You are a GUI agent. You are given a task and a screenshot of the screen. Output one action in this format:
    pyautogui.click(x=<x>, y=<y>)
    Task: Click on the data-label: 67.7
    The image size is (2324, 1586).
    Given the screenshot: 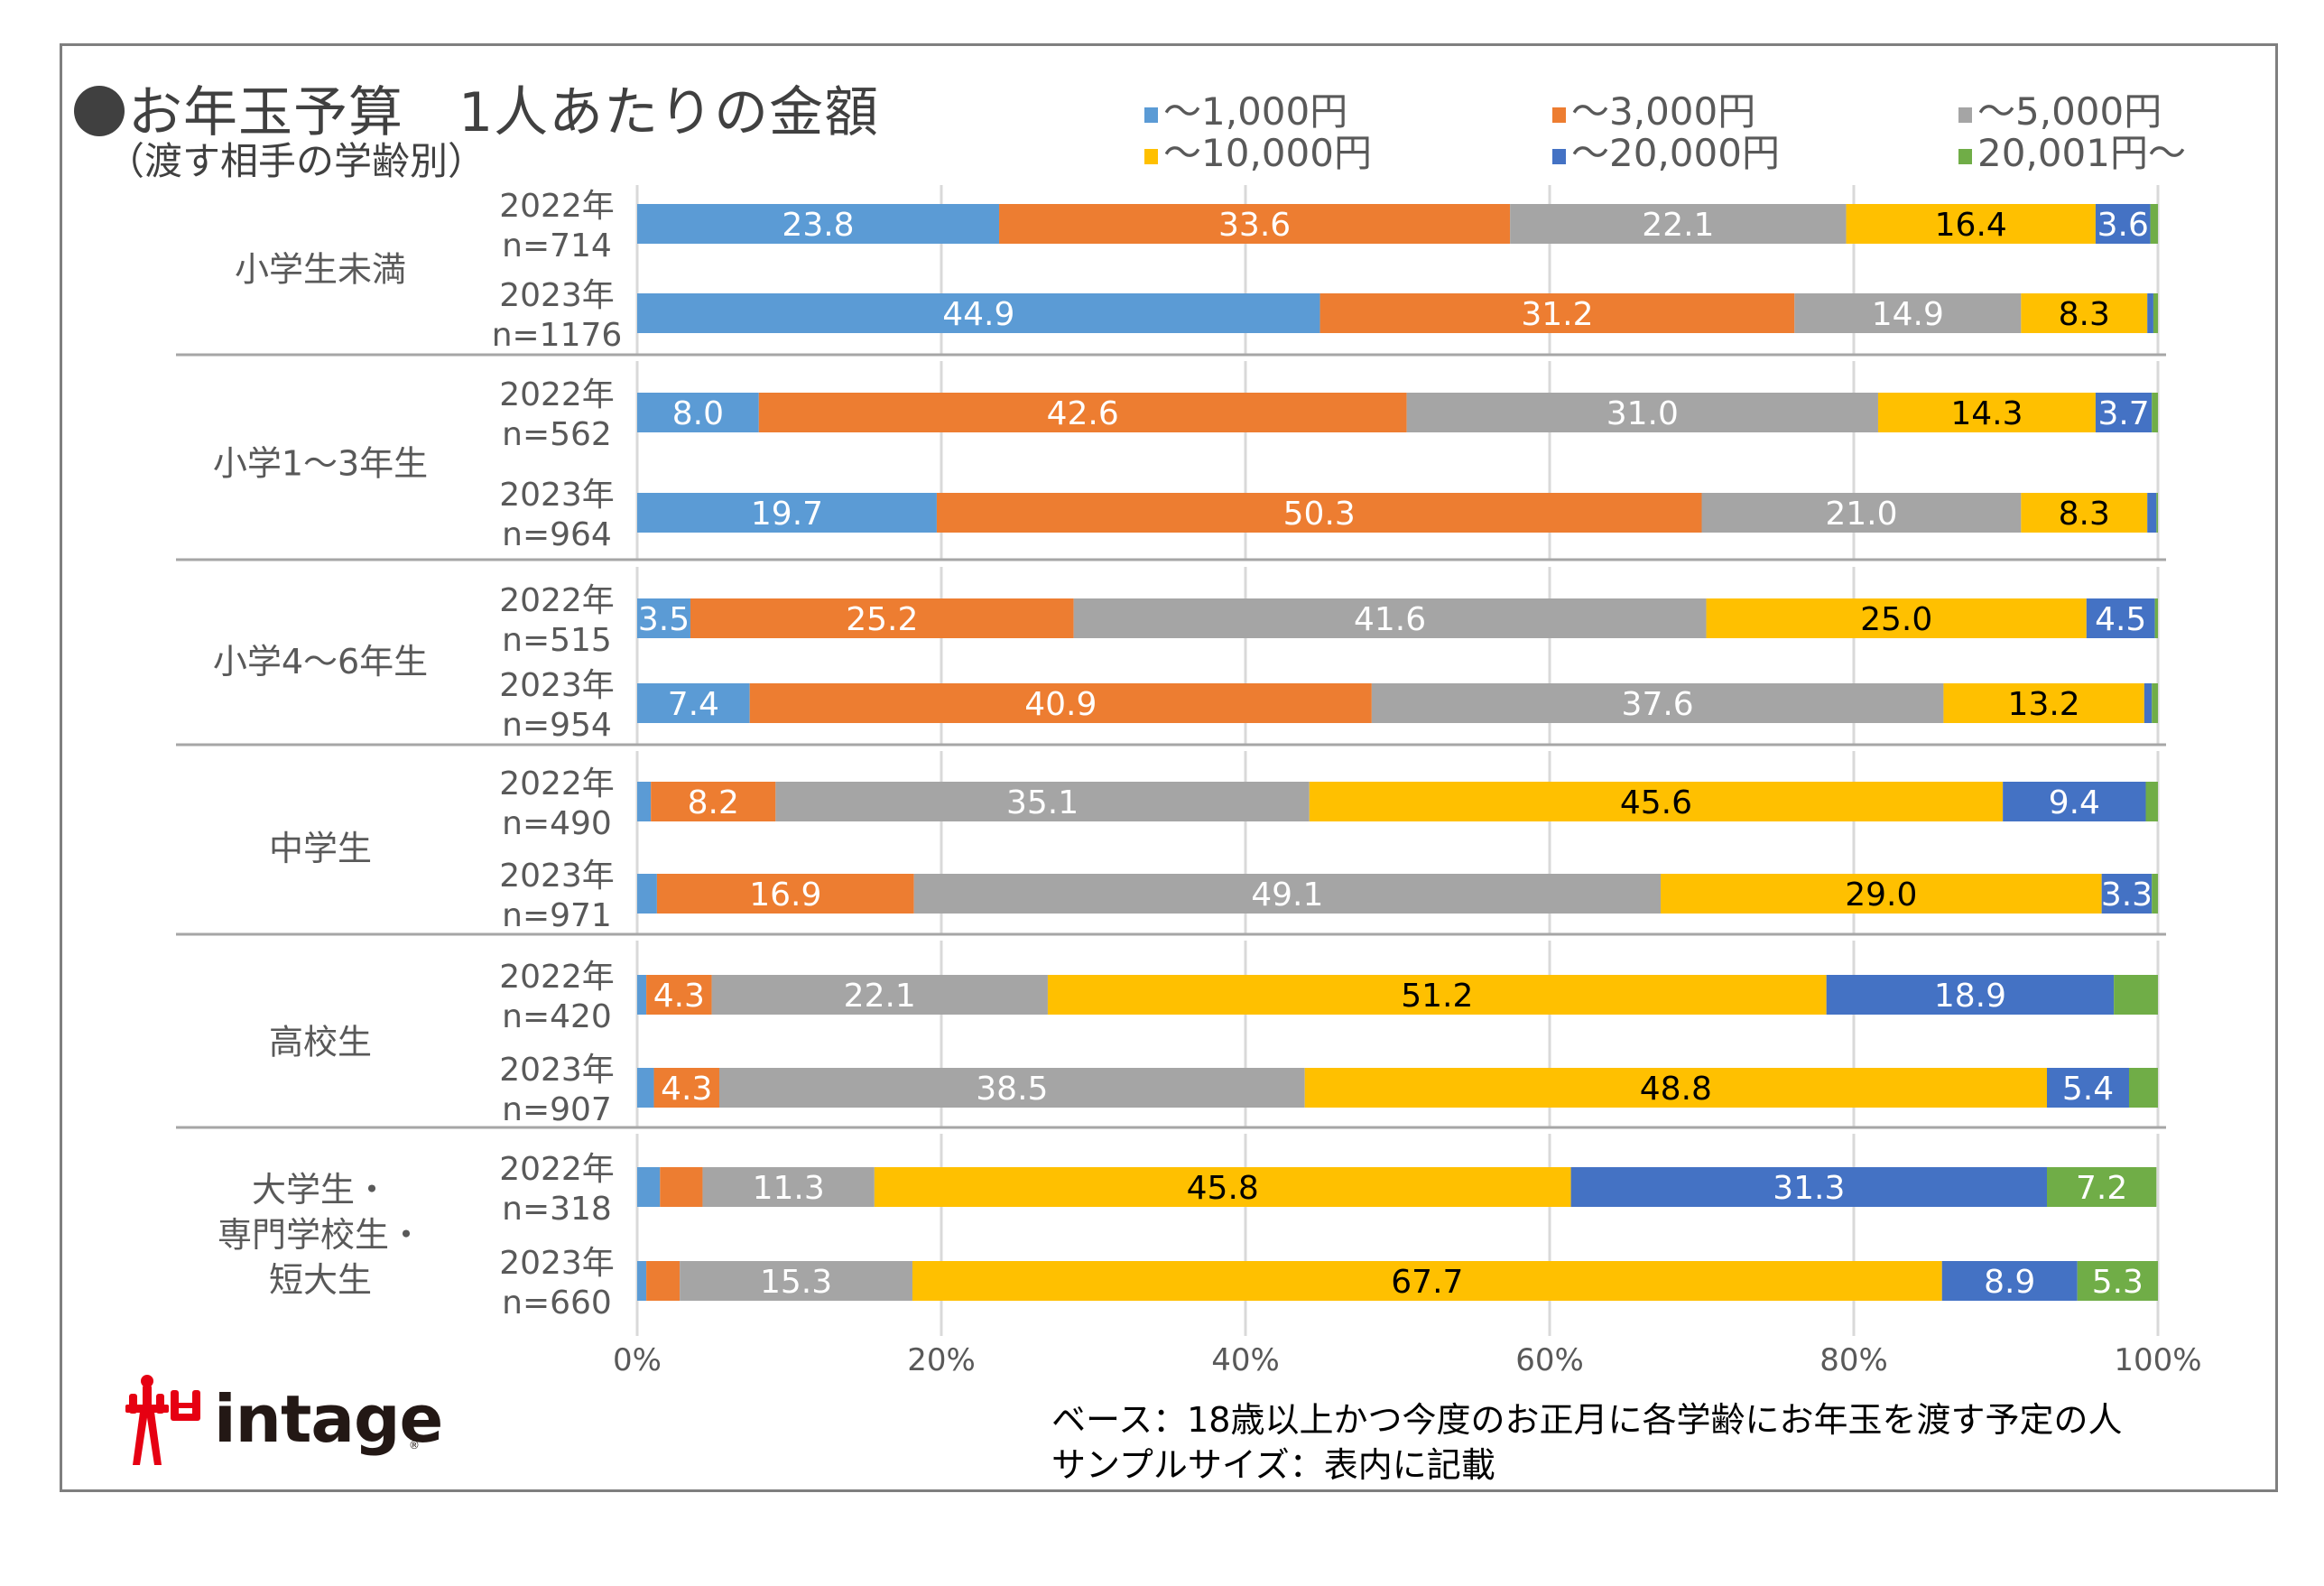 What is the action you would take?
    pyautogui.click(x=1427, y=1282)
    